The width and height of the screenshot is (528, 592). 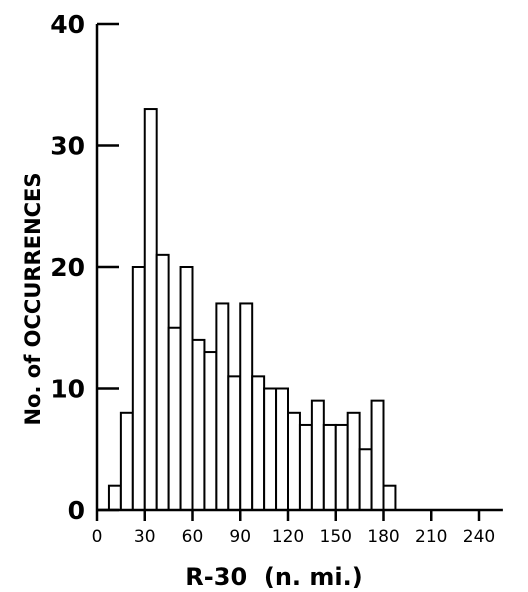 I want to click on x-tick-label-8: 240, so click(x=479, y=537).